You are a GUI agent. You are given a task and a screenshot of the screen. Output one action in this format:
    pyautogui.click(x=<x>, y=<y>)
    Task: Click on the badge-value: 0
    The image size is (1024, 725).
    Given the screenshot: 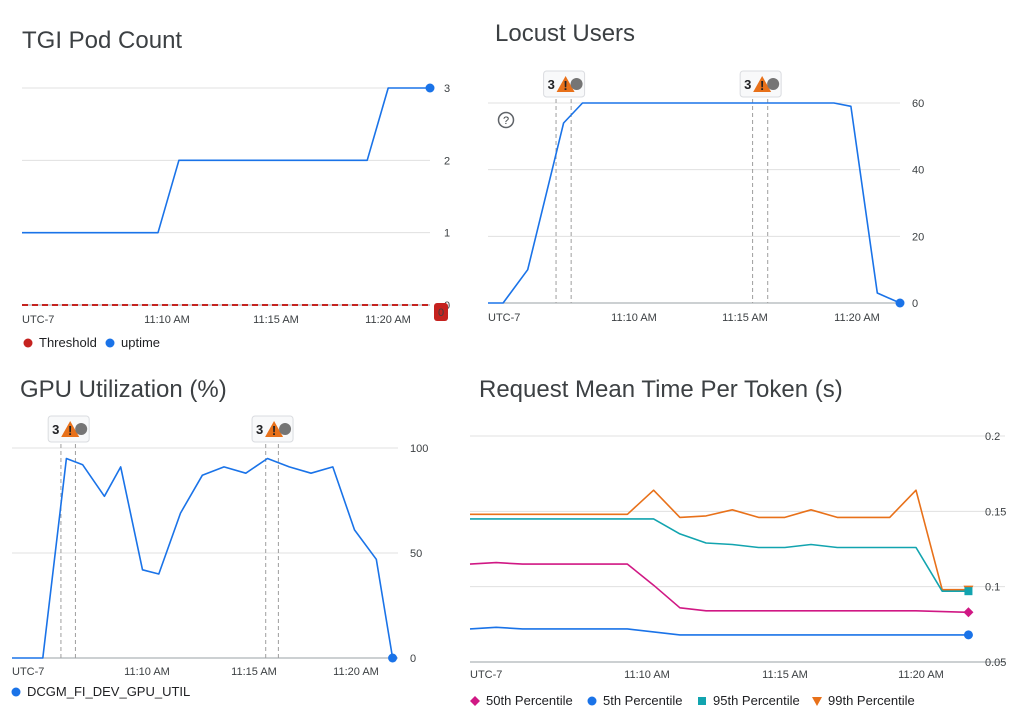 What is the action you would take?
    pyautogui.click(x=441, y=313)
    